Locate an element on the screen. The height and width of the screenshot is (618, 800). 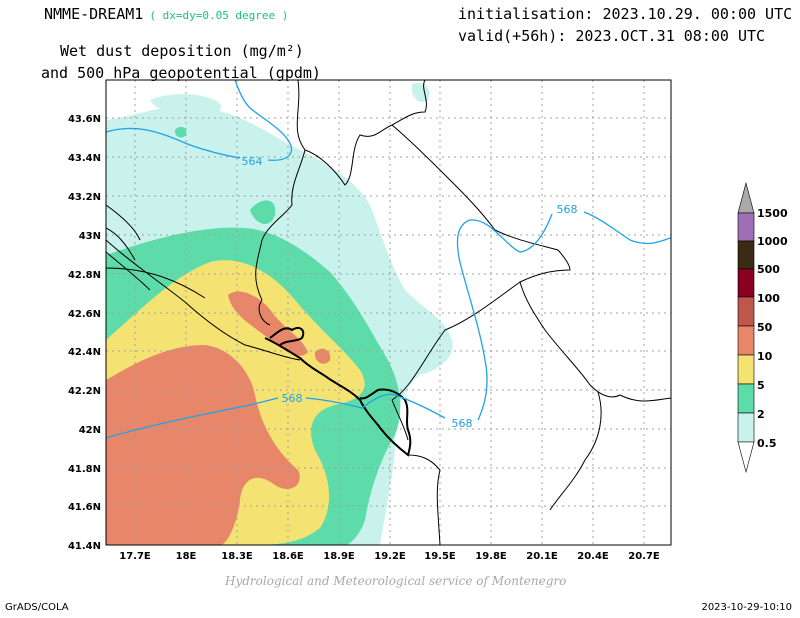
lon-label: 20.4E is located at coordinates (593, 556).